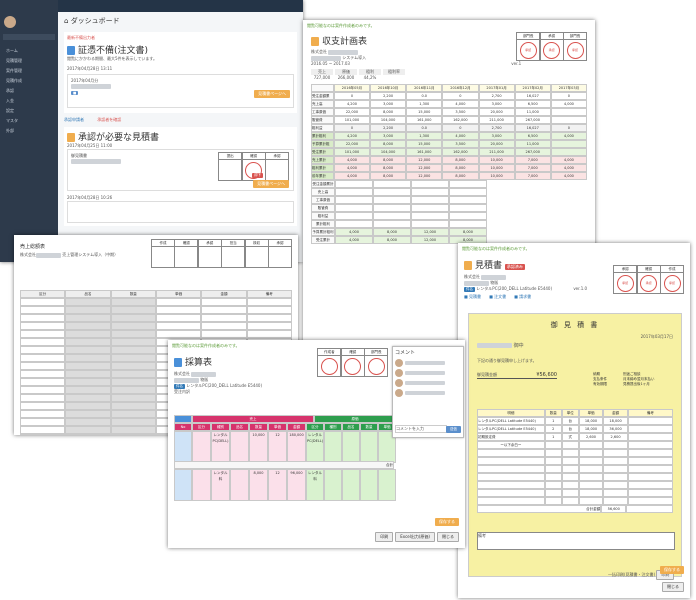 The image size is (696, 600). I want to click on quote-tab: ■ 見積書, so click(473, 296).